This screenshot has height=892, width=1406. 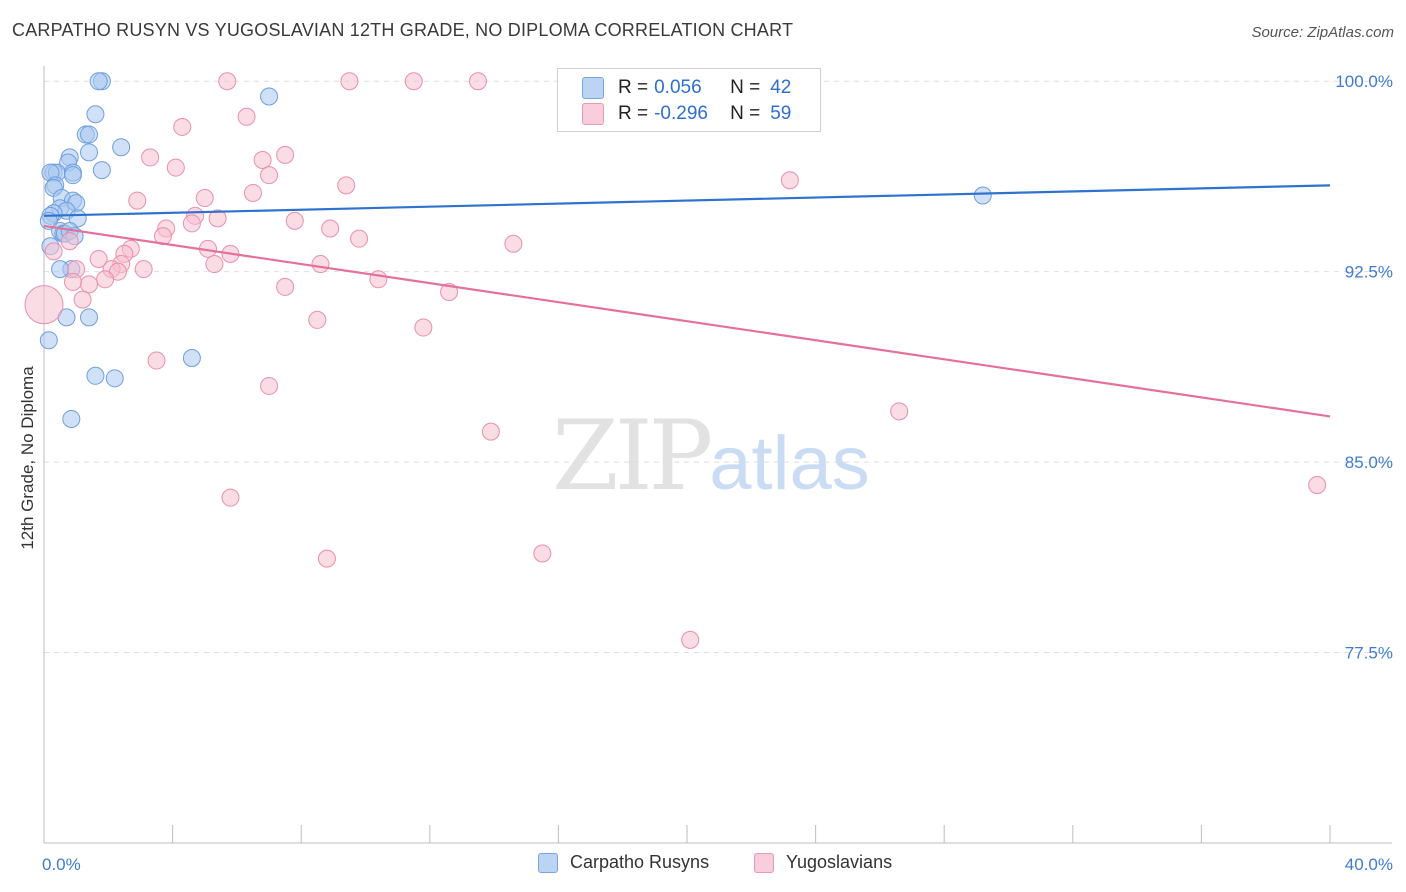 I want to click on legend-label: Yugoslavians, so click(x=839, y=862).